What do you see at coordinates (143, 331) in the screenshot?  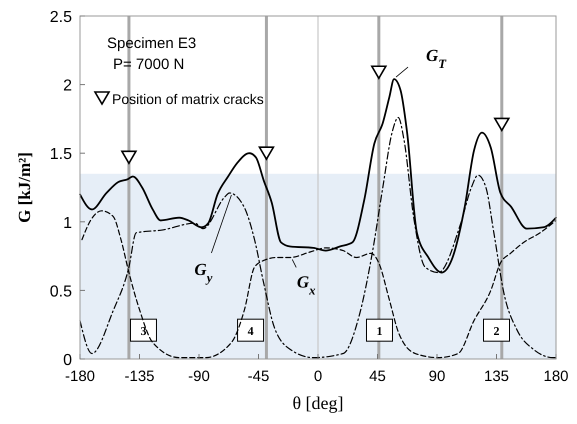 I see `annotation: 3` at bounding box center [143, 331].